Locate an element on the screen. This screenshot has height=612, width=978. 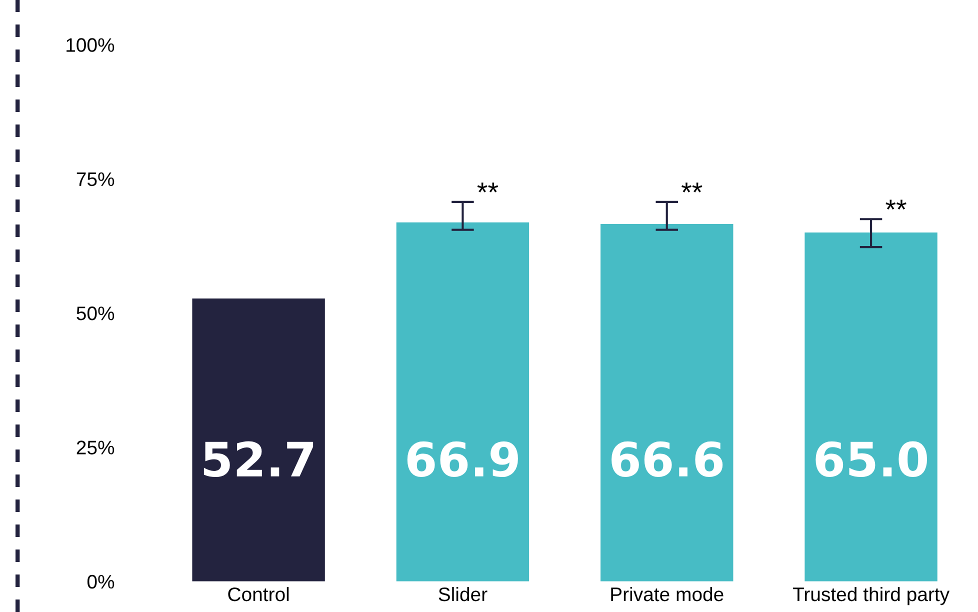
data-label: 66.6 is located at coordinates (667, 459).